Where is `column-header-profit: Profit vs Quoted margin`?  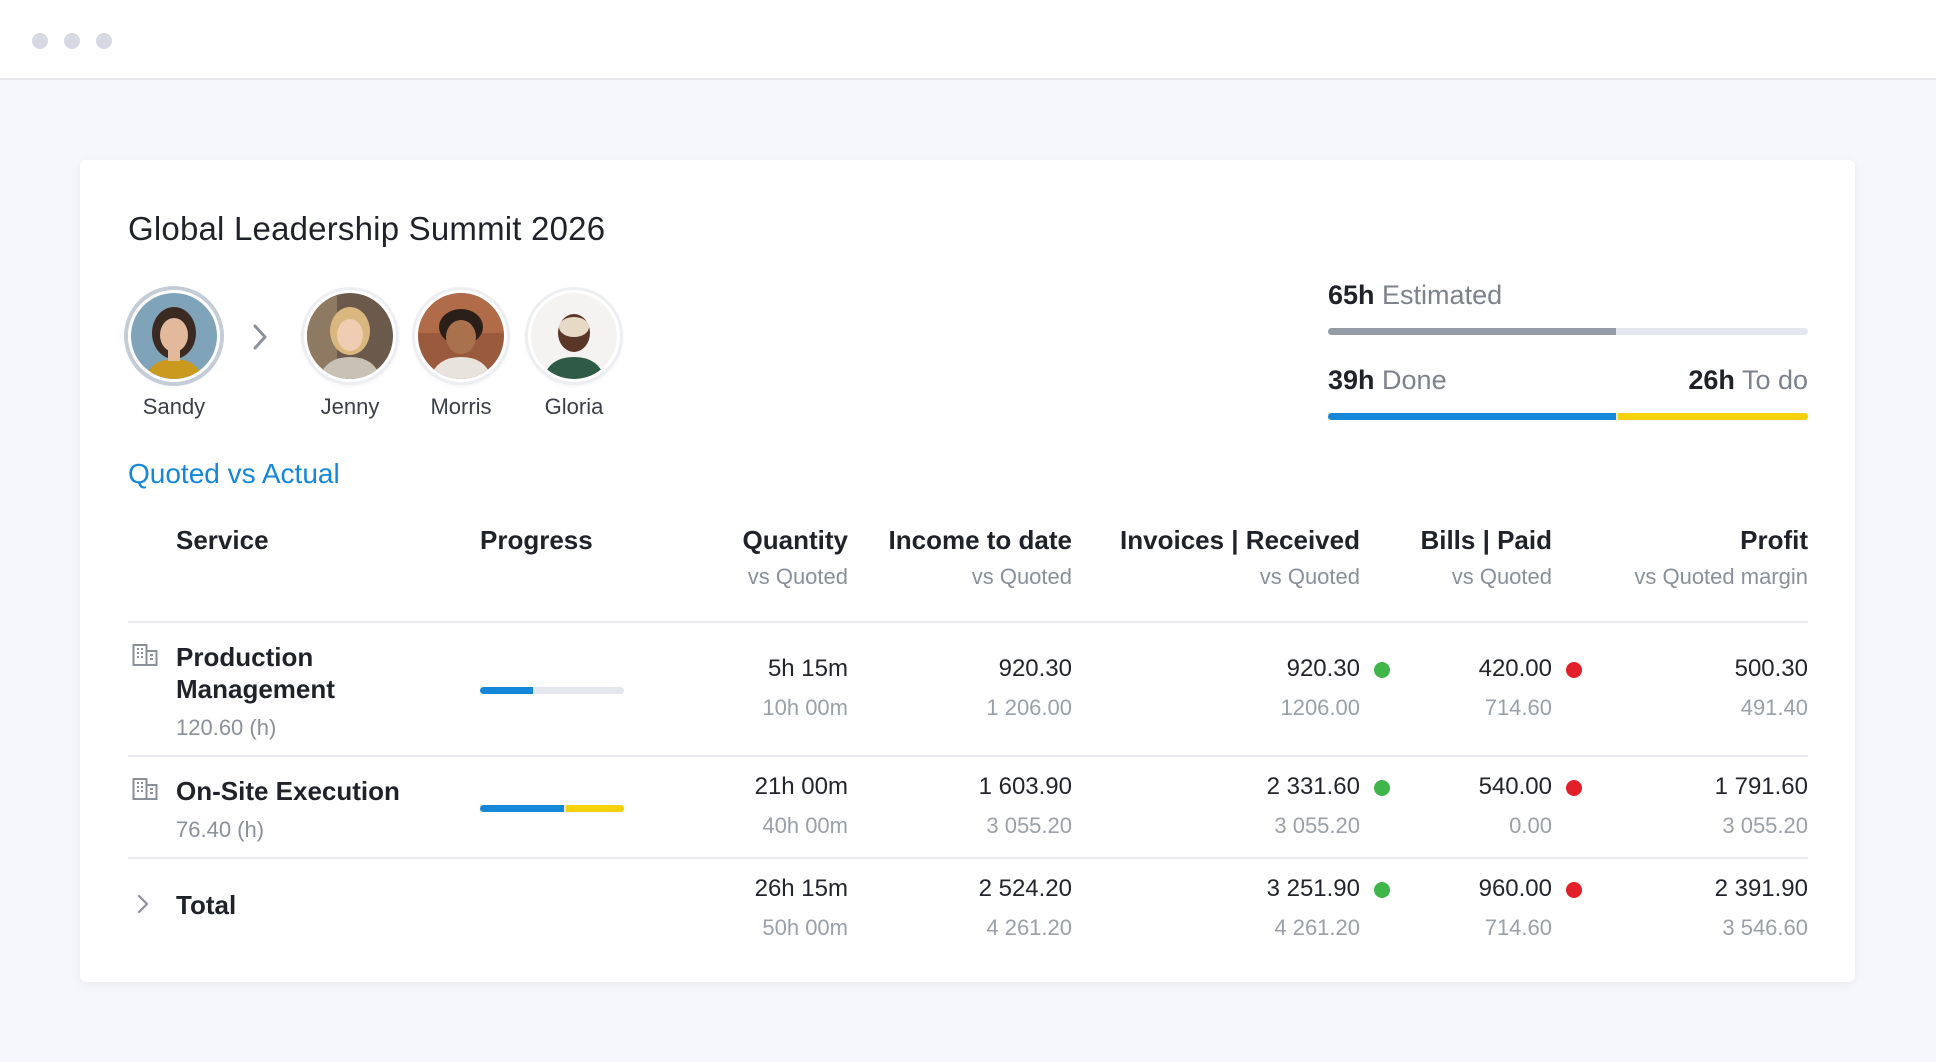
column-header-profit: Profit vs Quoted margin is located at coordinates (1721, 557).